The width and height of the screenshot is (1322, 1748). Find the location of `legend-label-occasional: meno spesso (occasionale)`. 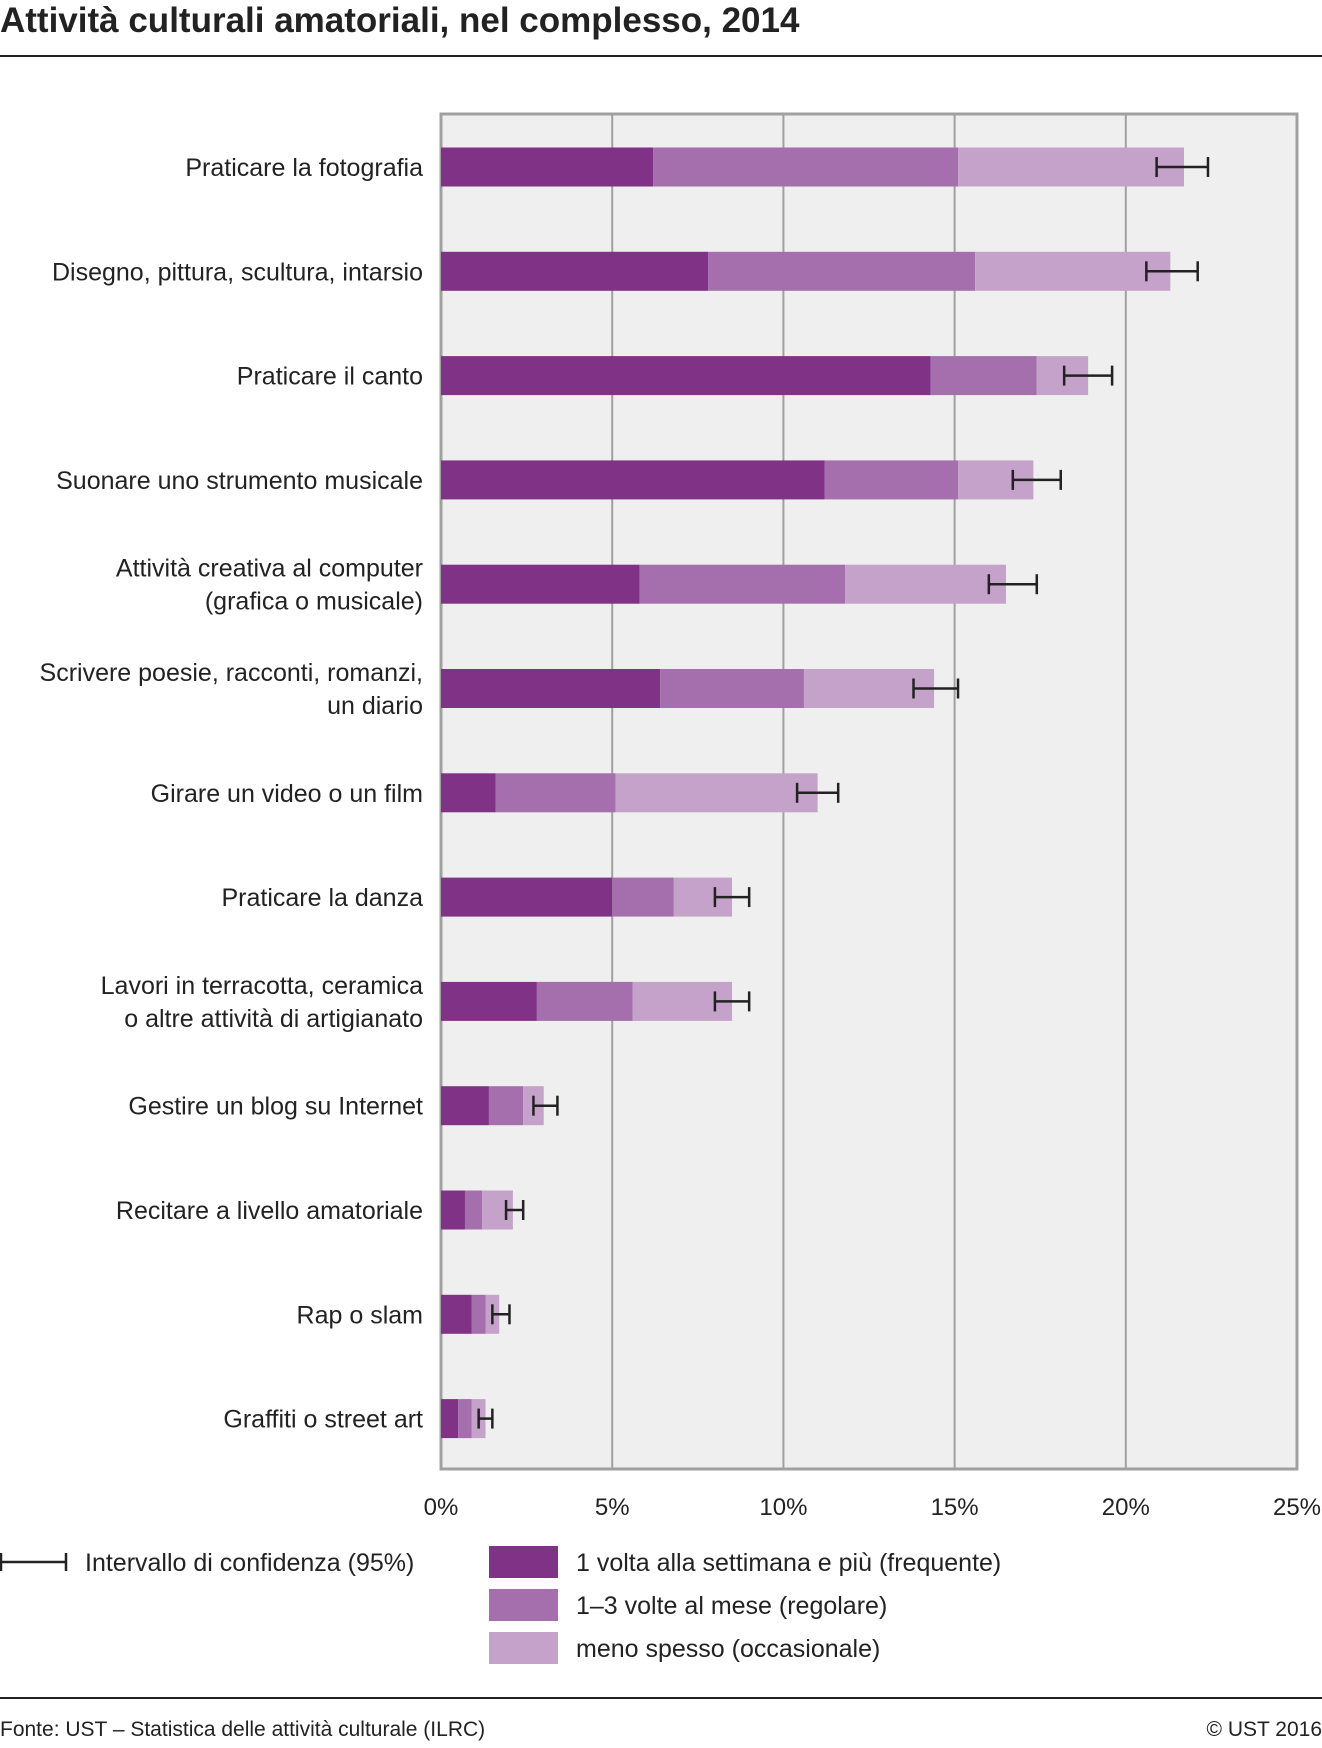

legend-label-occasional: meno spesso (occasionale) is located at coordinates (728, 1649).